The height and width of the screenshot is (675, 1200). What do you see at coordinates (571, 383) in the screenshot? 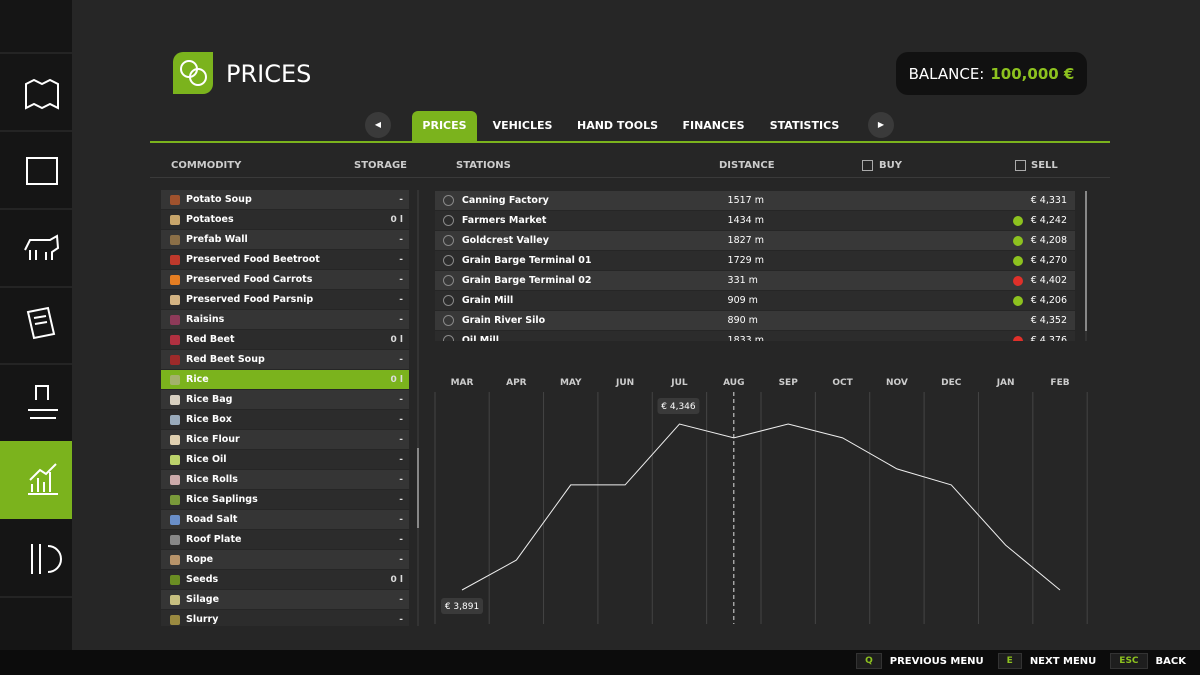
I see `month-label: MAY` at bounding box center [571, 383].